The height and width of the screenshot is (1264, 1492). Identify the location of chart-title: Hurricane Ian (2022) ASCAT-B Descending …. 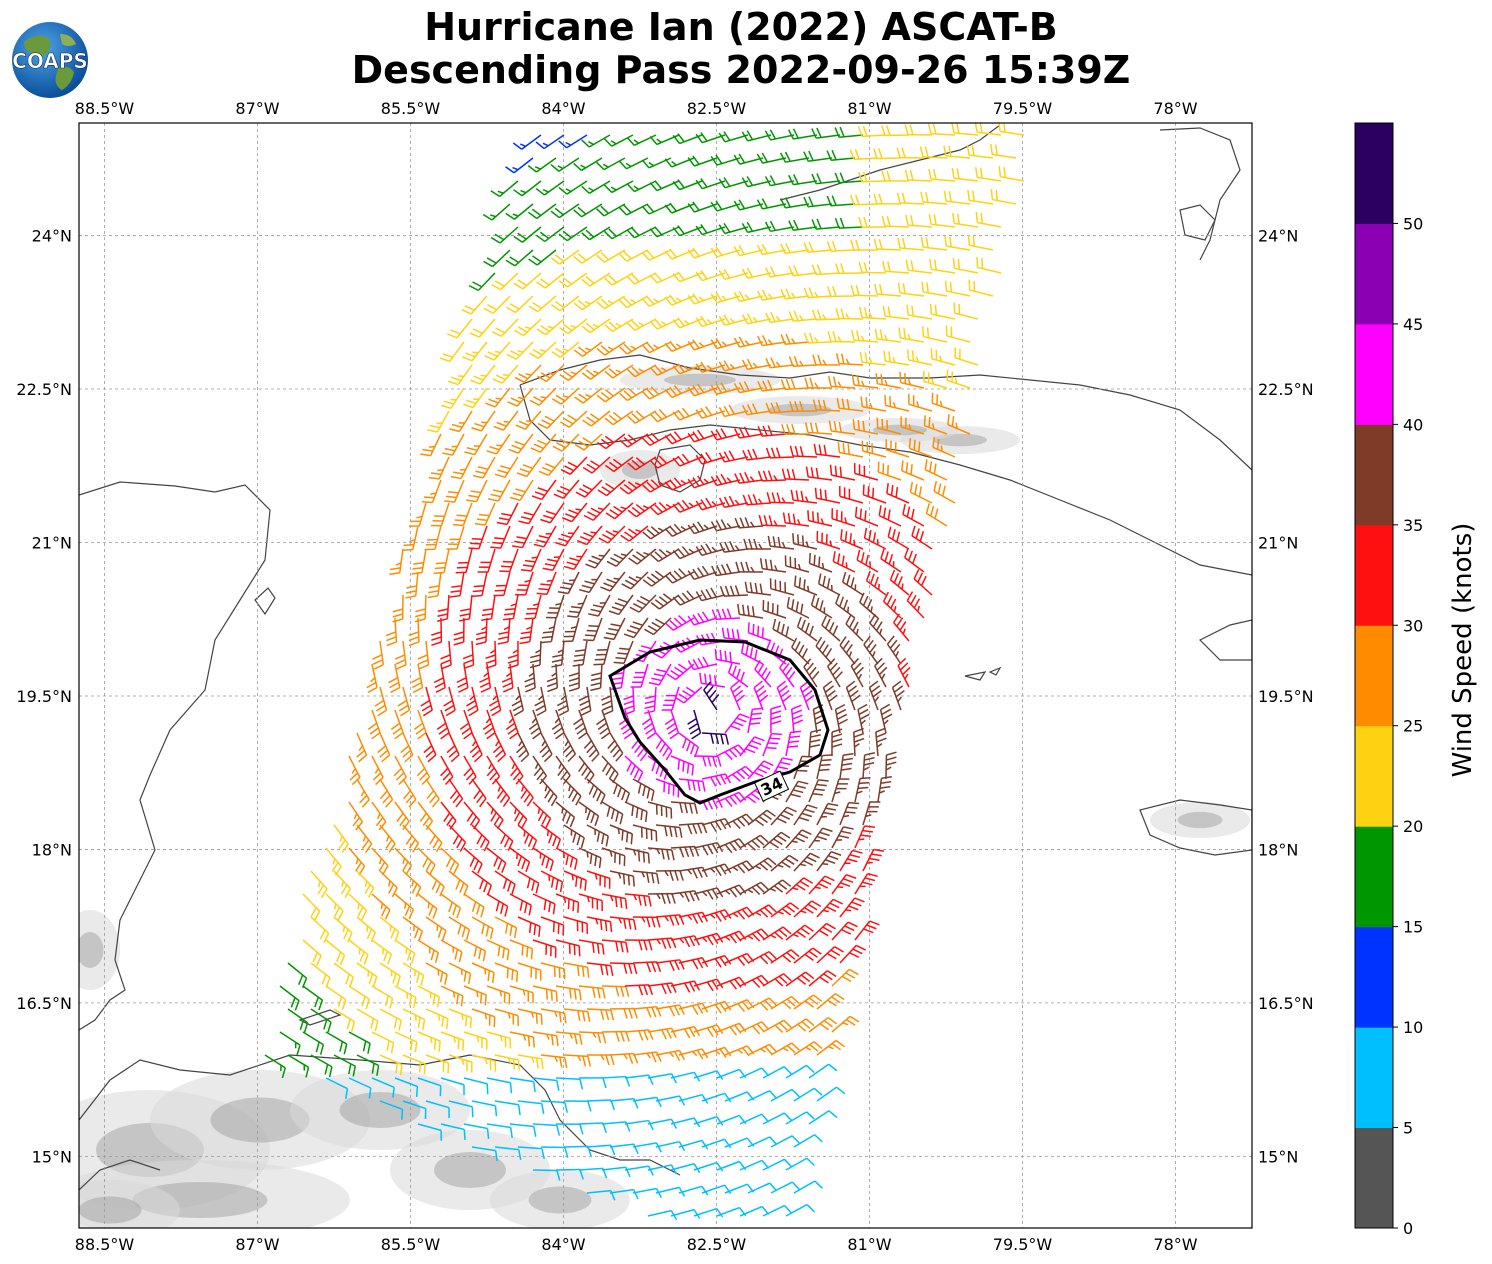
(746, 49).